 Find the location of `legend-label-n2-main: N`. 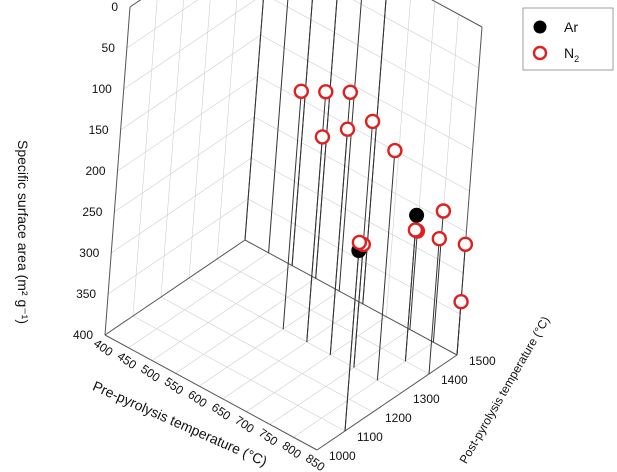

legend-label-n2-main: N is located at coordinates (569, 53).